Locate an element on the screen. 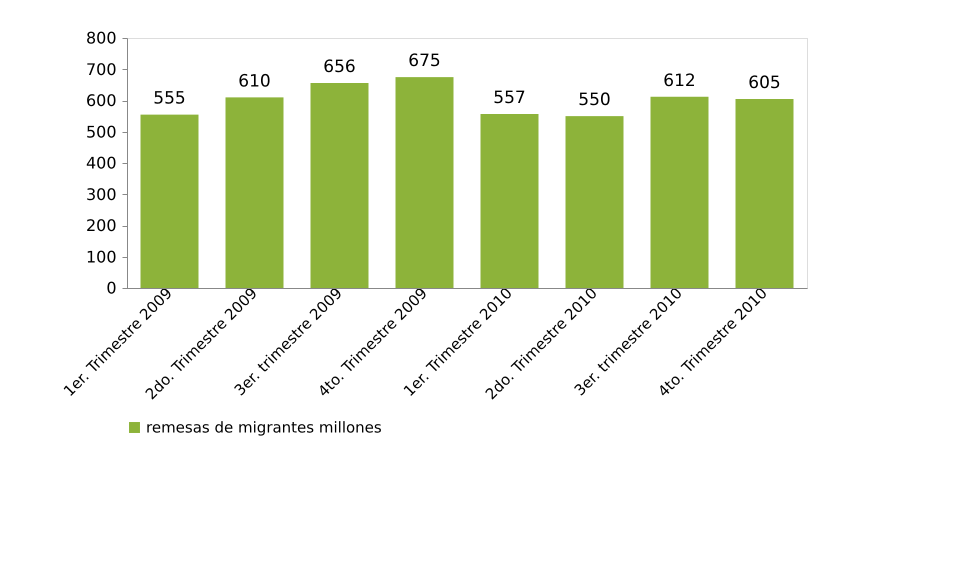 The image size is (957, 579). y-tick-label: 800 is located at coordinates (101, 38).